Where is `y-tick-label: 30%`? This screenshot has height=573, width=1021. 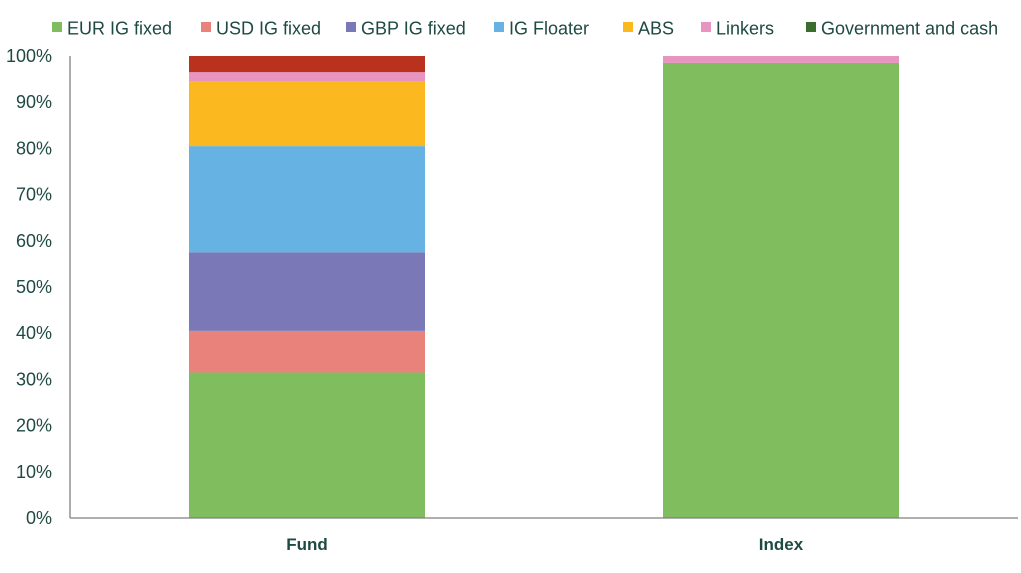 y-tick-label: 30% is located at coordinates (34, 379).